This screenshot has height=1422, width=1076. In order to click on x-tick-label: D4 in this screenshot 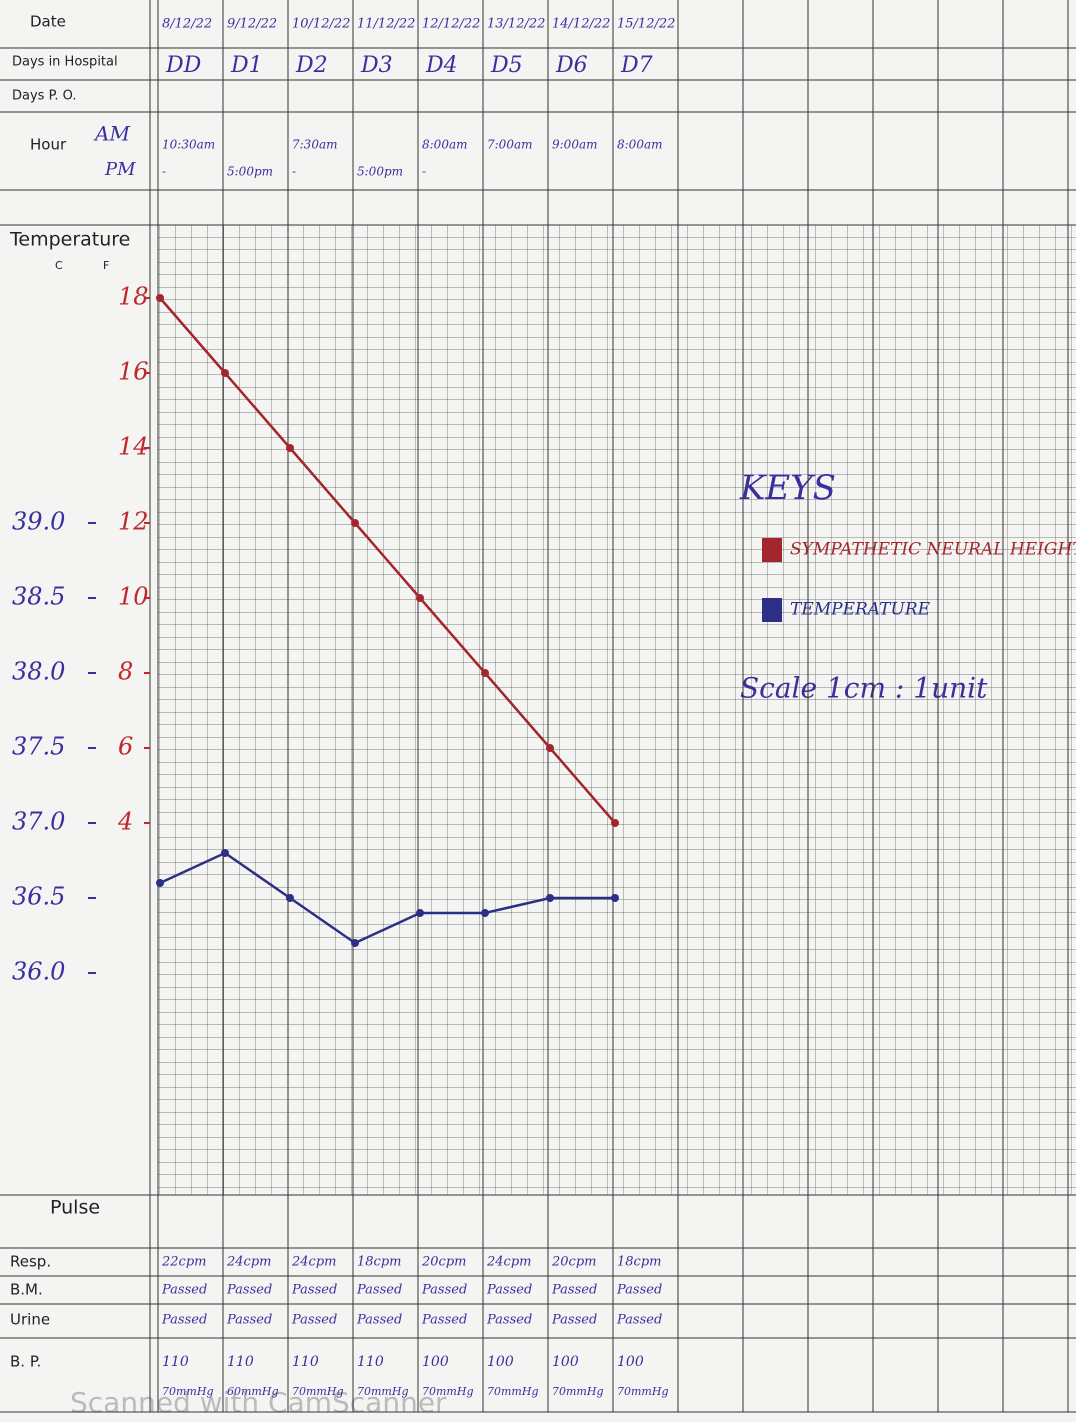, I will do `click(441, 65)`.